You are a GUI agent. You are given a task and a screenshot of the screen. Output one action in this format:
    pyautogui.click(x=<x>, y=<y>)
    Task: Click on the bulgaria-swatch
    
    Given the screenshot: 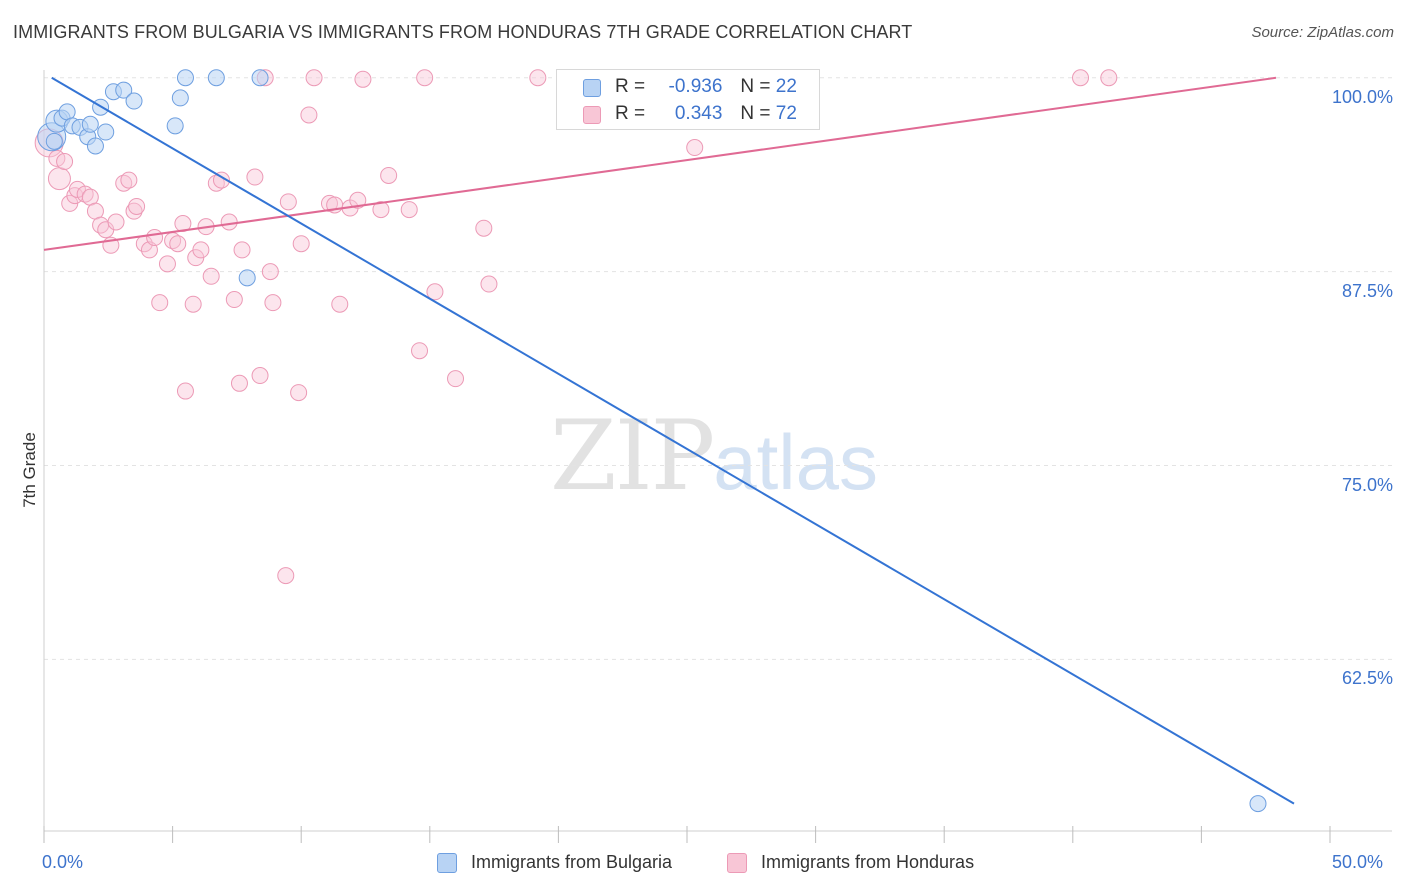 What is the action you would take?
    pyautogui.click(x=592, y=88)
    